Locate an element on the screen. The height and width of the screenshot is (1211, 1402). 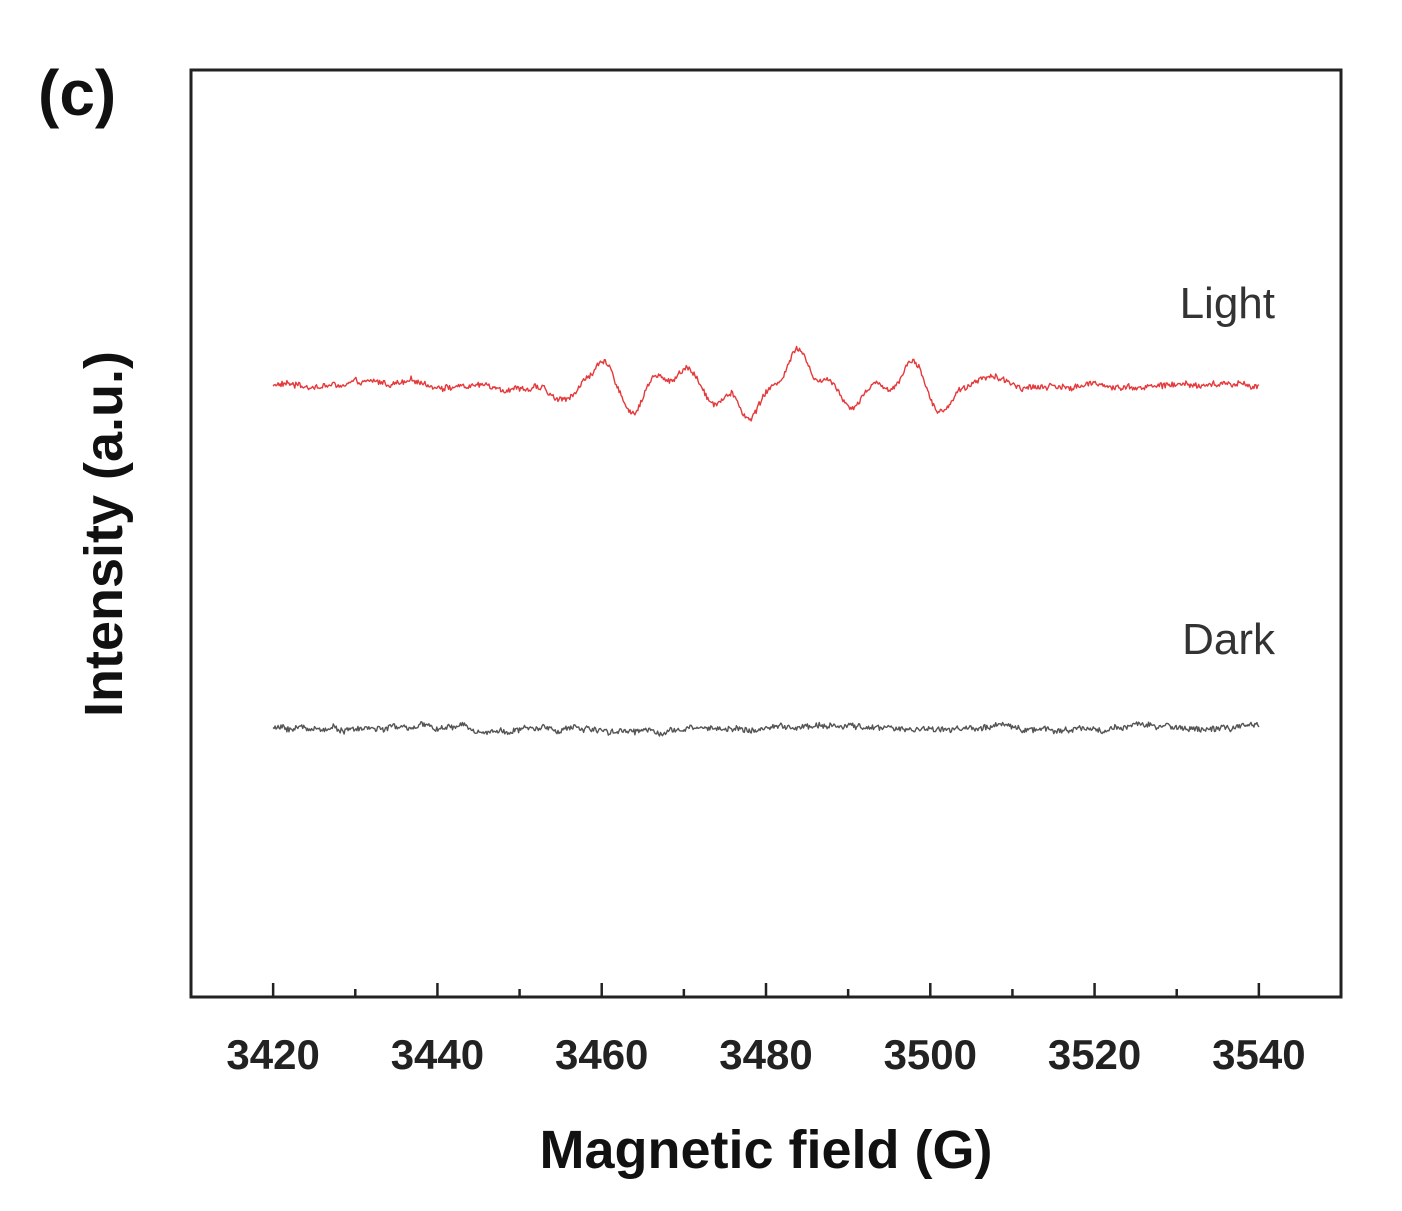
panel-label: (c) is located at coordinates (77, 93).